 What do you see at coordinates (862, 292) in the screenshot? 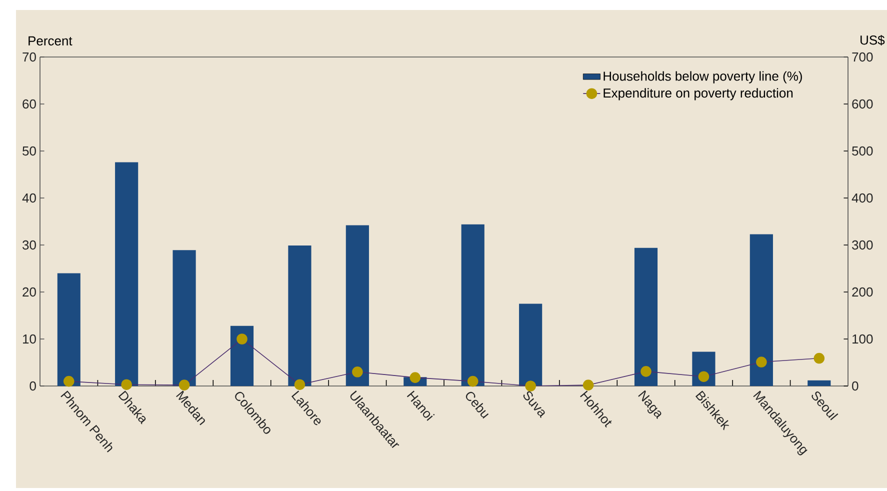
I see `y2-tick-label: 200` at bounding box center [862, 292].